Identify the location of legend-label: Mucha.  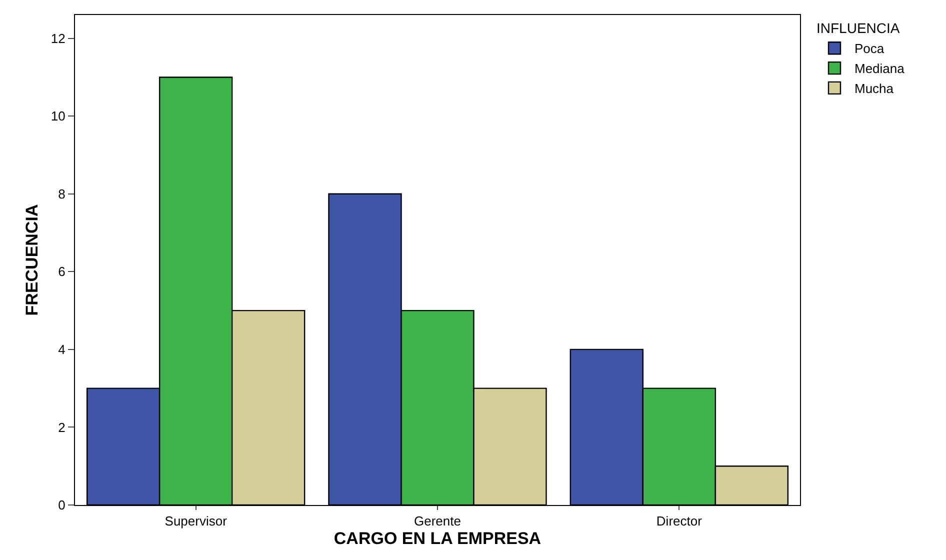
(874, 88).